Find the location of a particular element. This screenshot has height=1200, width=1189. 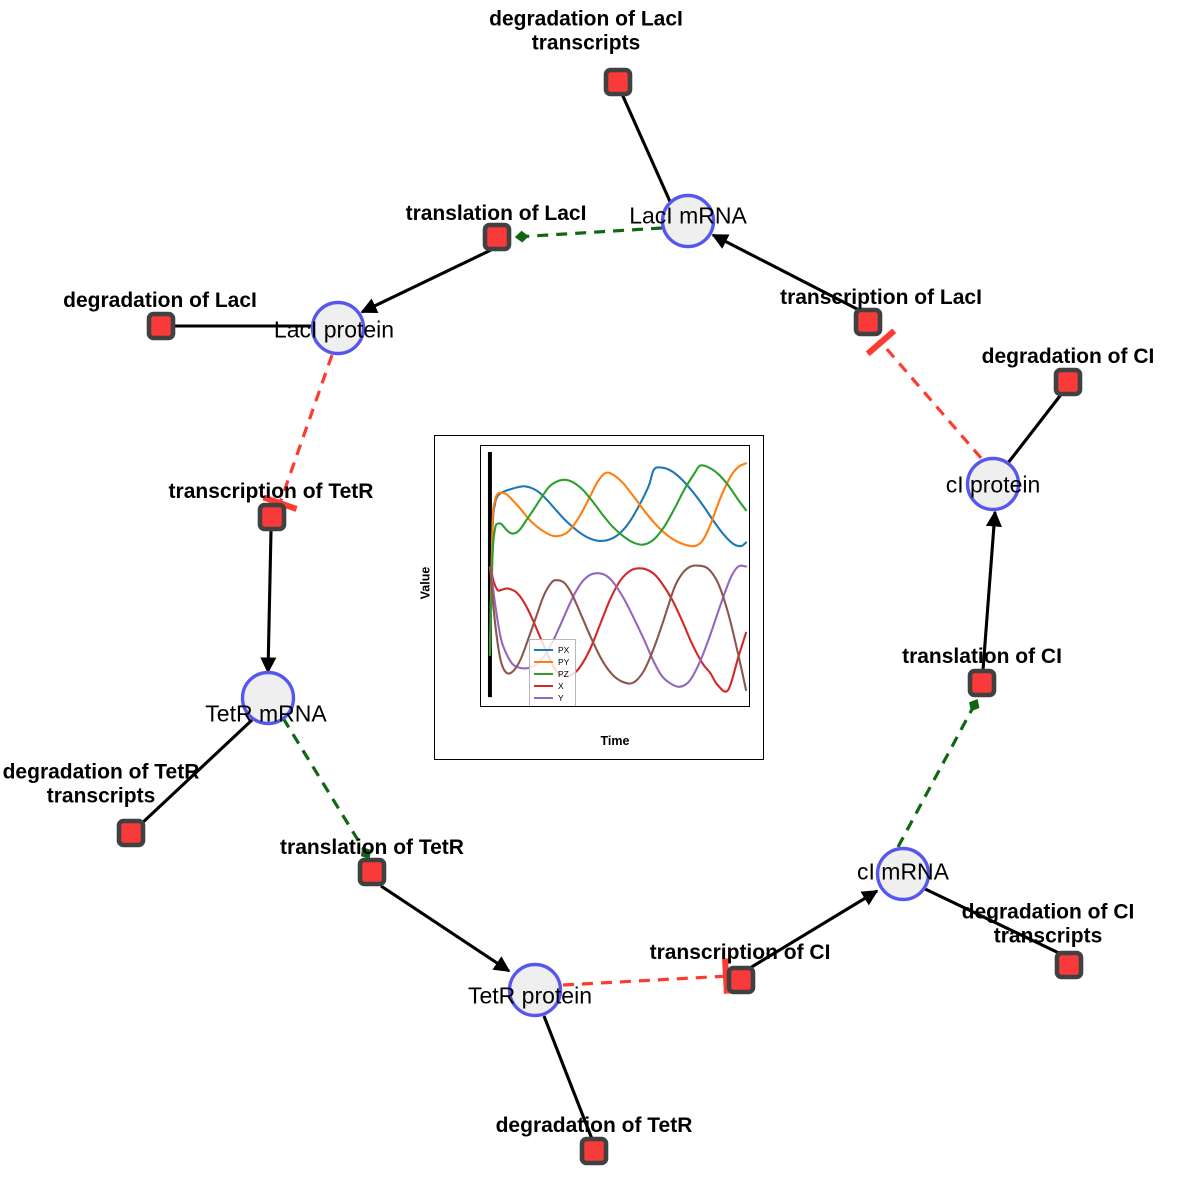

chart-line-px is located at coordinates (618, 561).